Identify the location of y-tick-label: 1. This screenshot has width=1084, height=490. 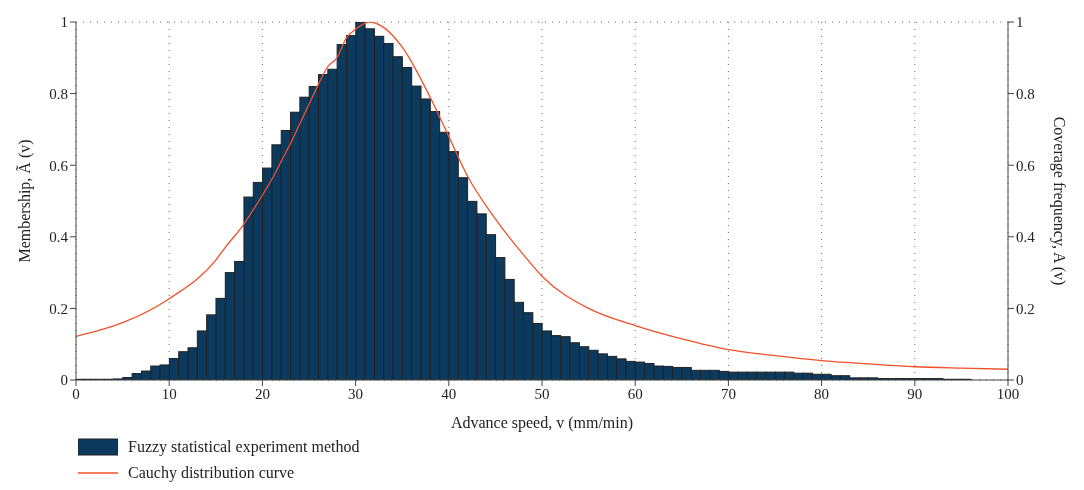
(64, 22).